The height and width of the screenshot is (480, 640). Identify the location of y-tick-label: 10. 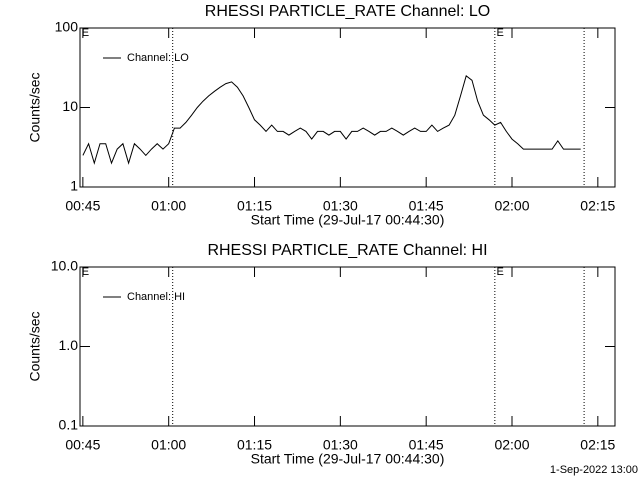
(70, 106).